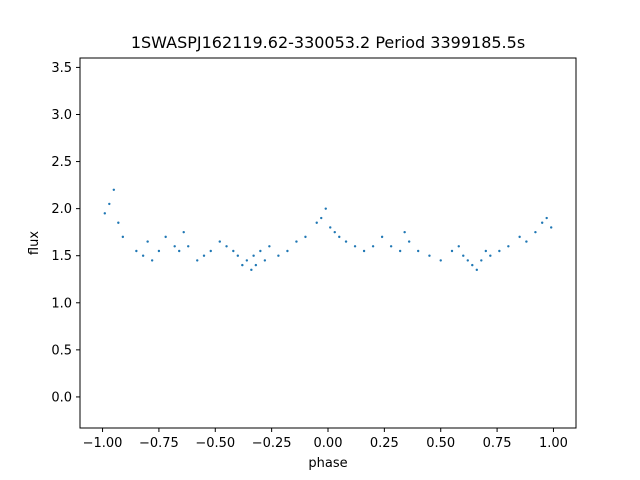  I want to click on x-tick-label: 1.00, so click(553, 443).